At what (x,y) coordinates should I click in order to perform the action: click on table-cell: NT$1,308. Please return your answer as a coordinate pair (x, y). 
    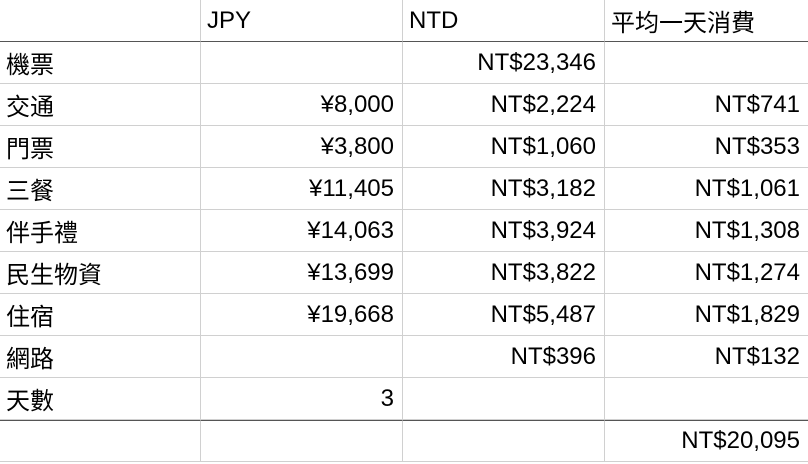
    Looking at the image, I should click on (706, 231).